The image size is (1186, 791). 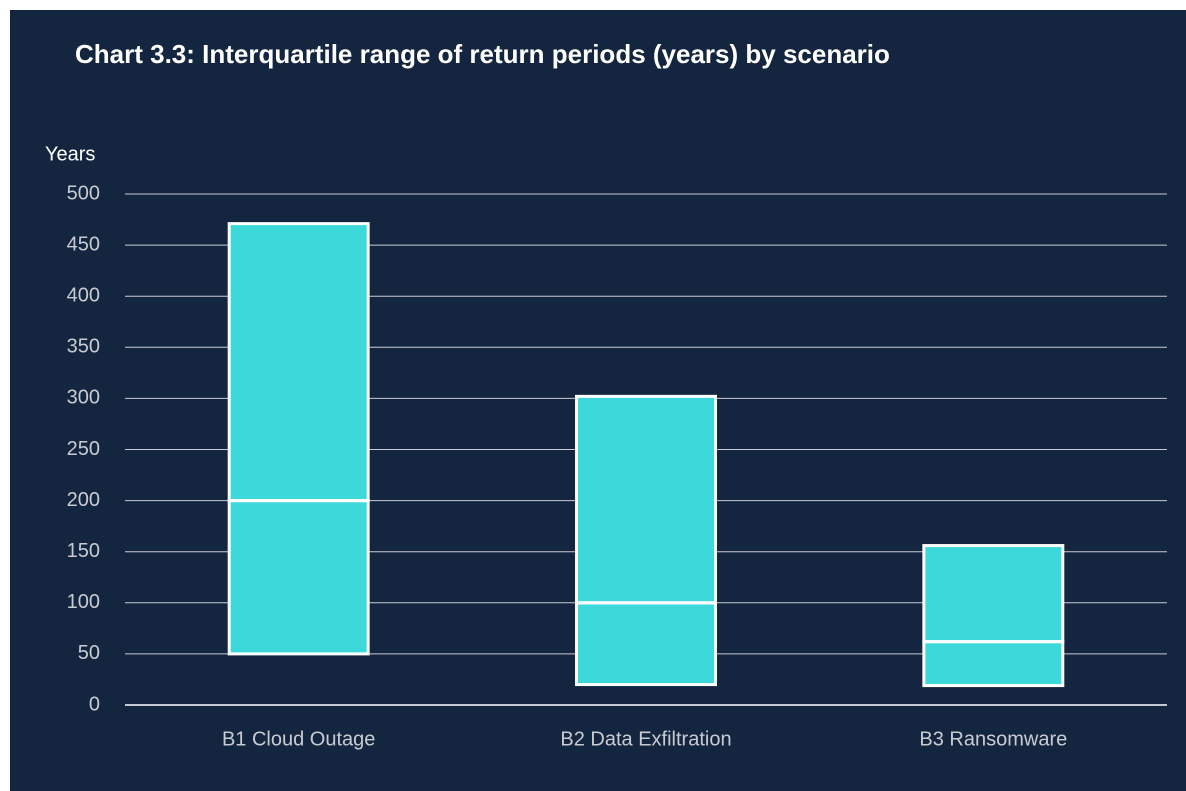 What do you see at coordinates (645, 739) in the screenshot?
I see `x-tick-label: B2 Data Exfiltration` at bounding box center [645, 739].